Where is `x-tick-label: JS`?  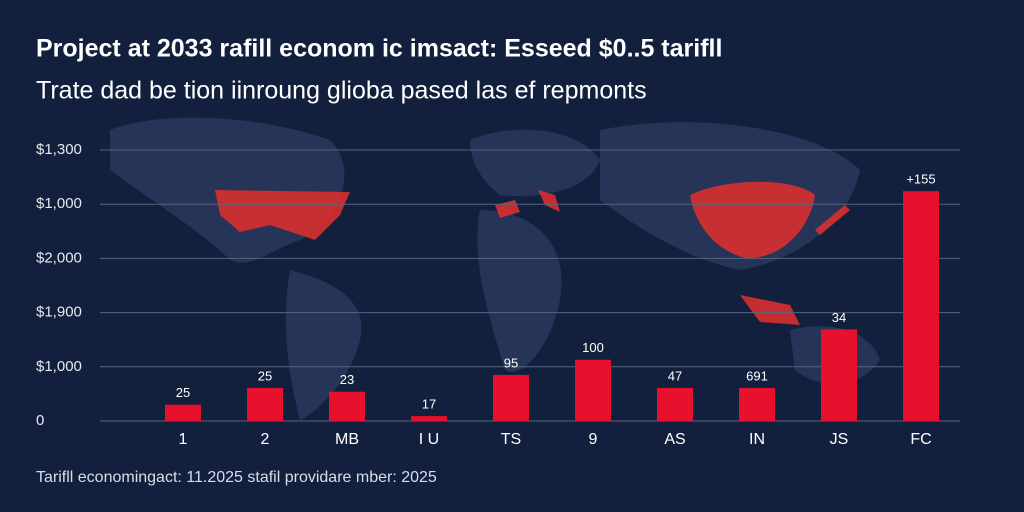
x-tick-label: JS is located at coordinates (839, 439).